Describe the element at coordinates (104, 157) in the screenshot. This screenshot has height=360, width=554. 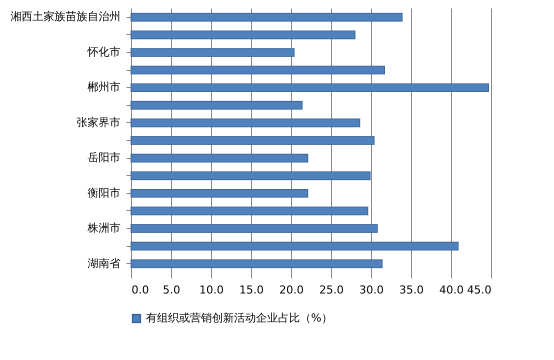
I see `y-tick-label: 岳阳市` at that location.